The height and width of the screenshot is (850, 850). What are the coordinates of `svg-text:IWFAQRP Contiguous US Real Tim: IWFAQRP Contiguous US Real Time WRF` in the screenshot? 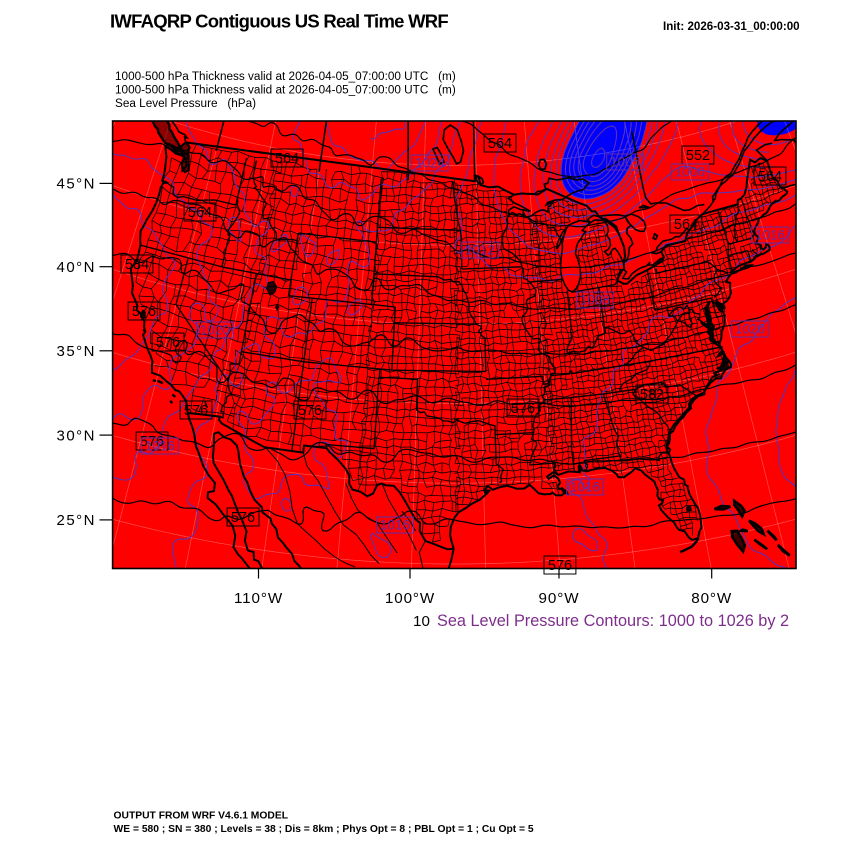 It's located at (279, 21).